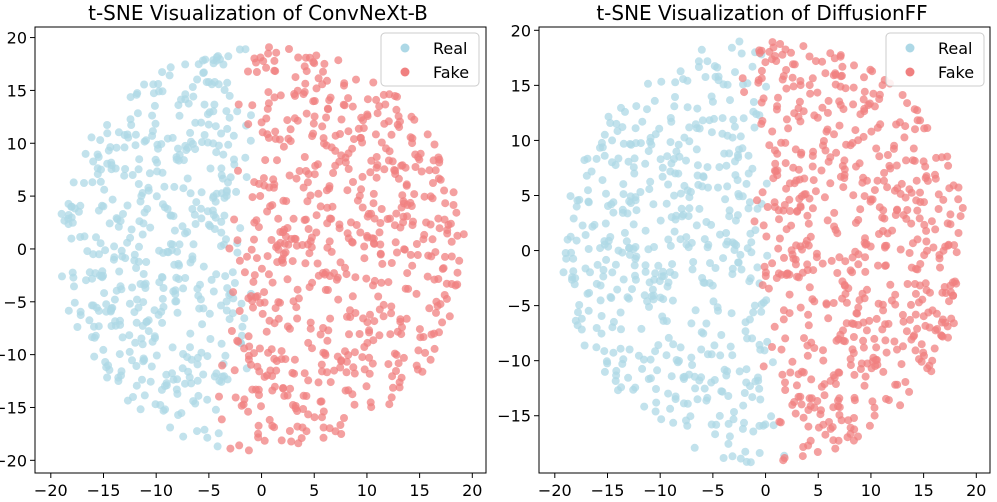  What do you see at coordinates (555, 490) in the screenshot?
I see `x-tick-label: −20` at bounding box center [555, 490].